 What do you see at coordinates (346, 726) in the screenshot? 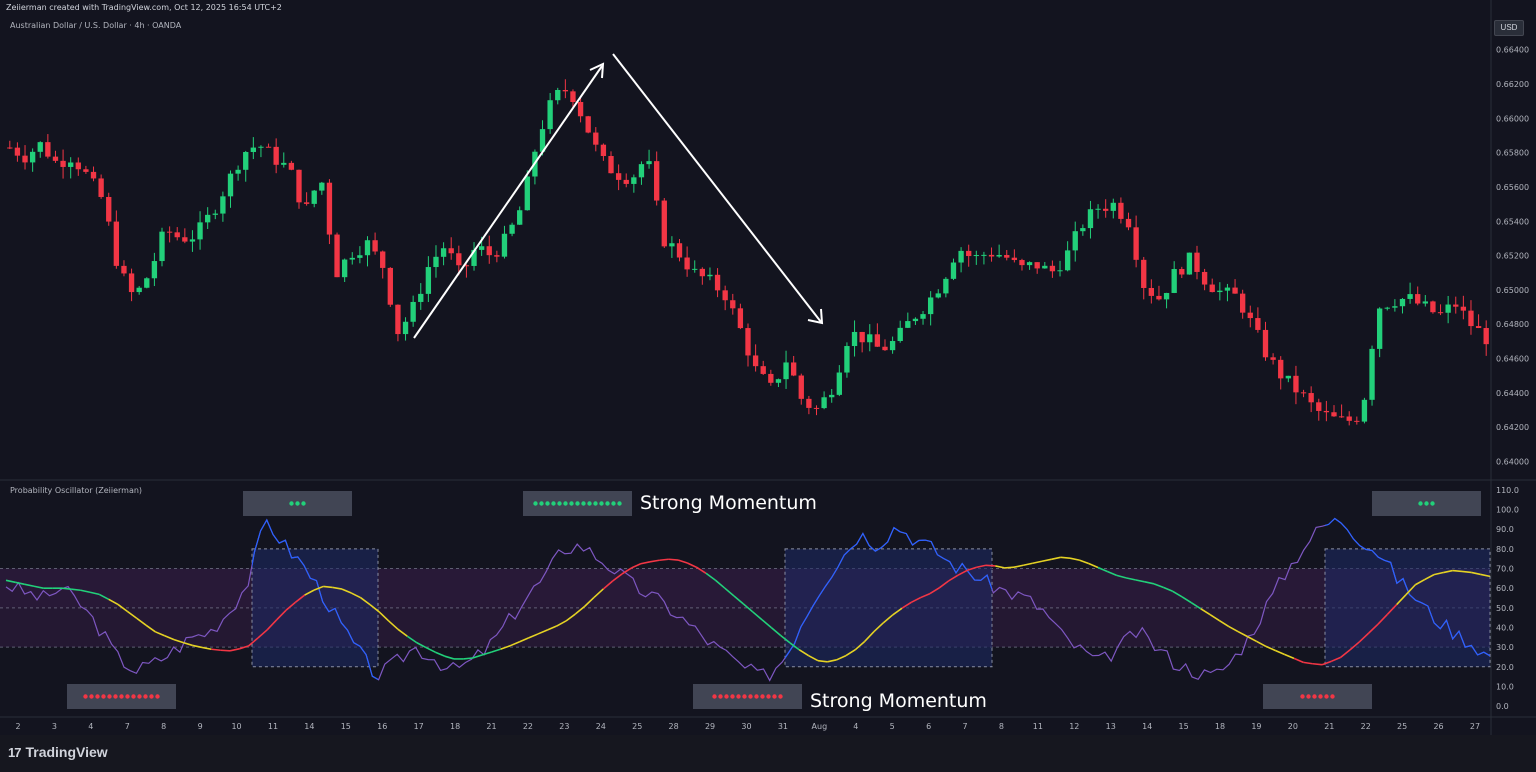
I see `time-tick-label: 15` at bounding box center [346, 726].